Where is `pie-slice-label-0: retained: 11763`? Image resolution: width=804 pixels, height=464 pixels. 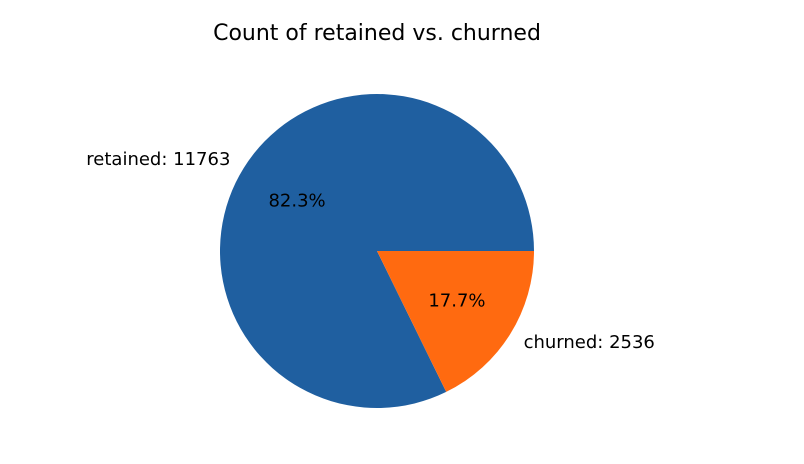 pie-slice-label-0: retained: 11763 is located at coordinates (158, 159).